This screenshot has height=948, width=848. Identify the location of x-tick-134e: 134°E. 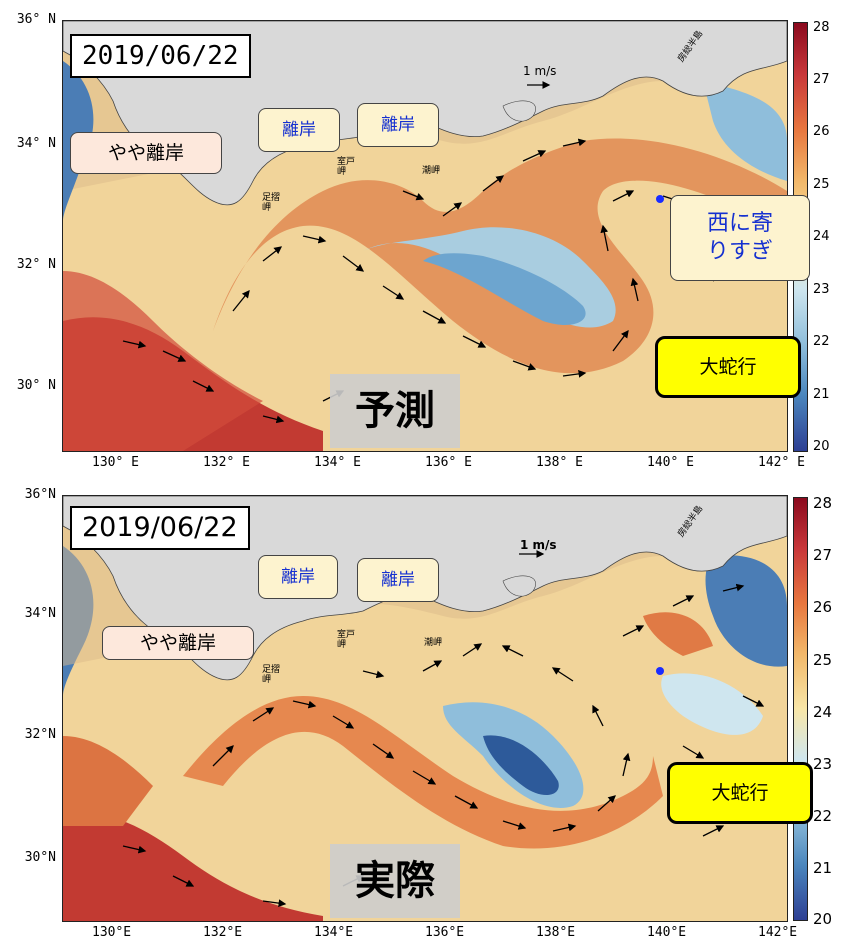
(334, 932).